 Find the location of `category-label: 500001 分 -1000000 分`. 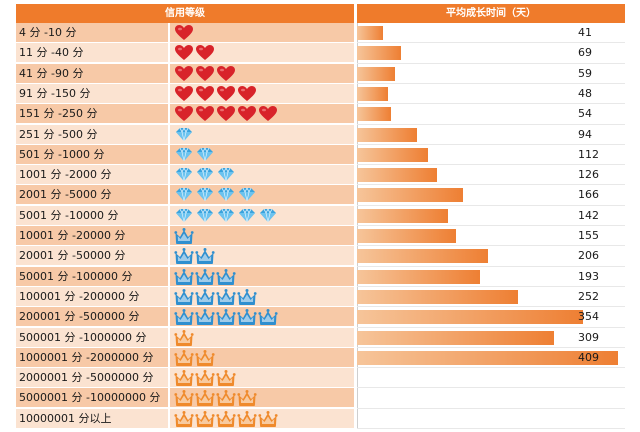

category-label: 500001 分 -1000000 分 is located at coordinates (92, 337).